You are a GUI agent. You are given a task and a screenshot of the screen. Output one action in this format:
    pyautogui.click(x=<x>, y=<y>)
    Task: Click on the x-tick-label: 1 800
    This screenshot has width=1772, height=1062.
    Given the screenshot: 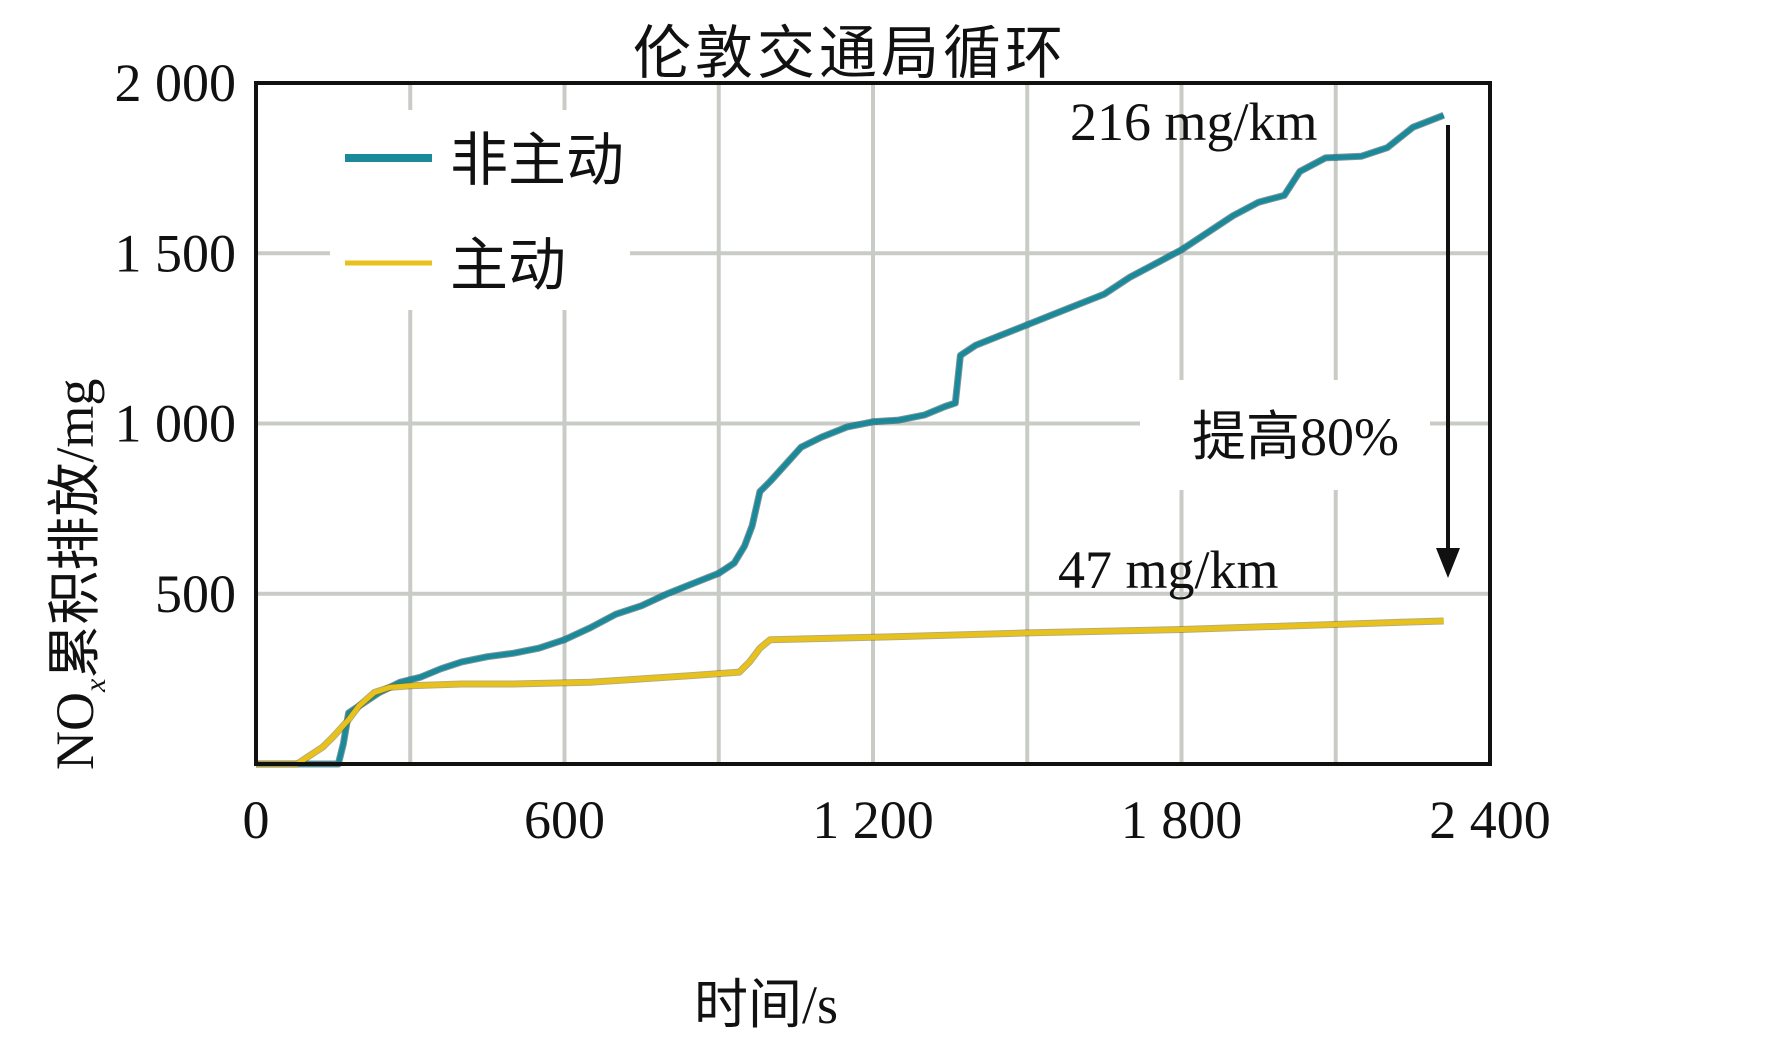 What is the action you would take?
    pyautogui.click(x=1182, y=820)
    